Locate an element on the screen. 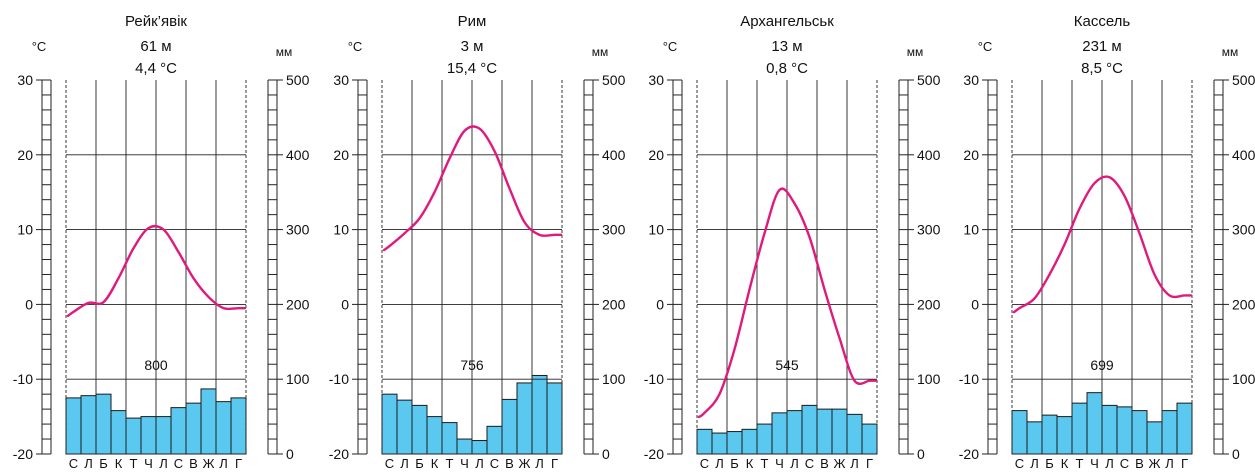 The width and height of the screenshot is (1255, 472). annual-precip: 800 is located at coordinates (156, 365).